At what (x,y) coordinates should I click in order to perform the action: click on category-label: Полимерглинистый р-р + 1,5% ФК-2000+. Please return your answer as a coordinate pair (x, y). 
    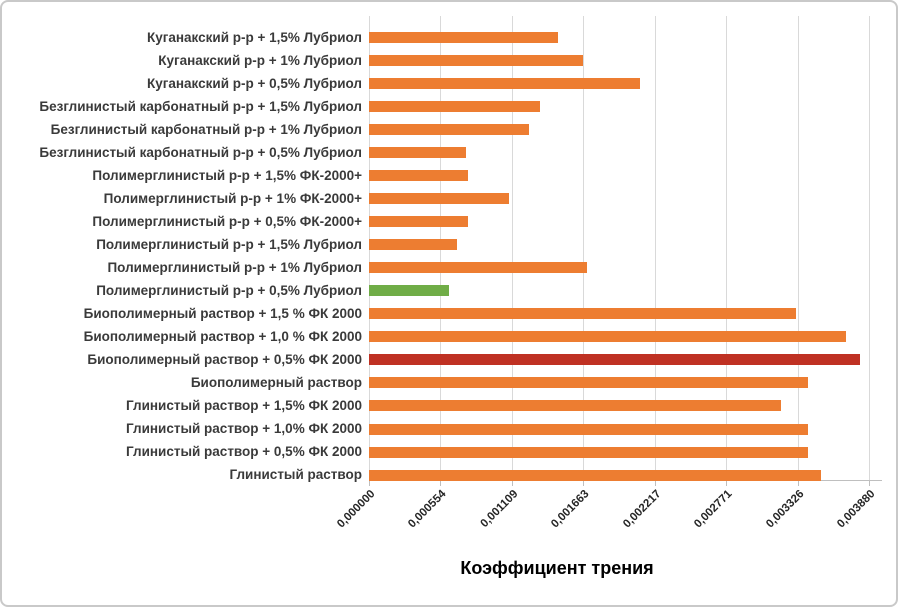
    Looking at the image, I should click on (227, 175).